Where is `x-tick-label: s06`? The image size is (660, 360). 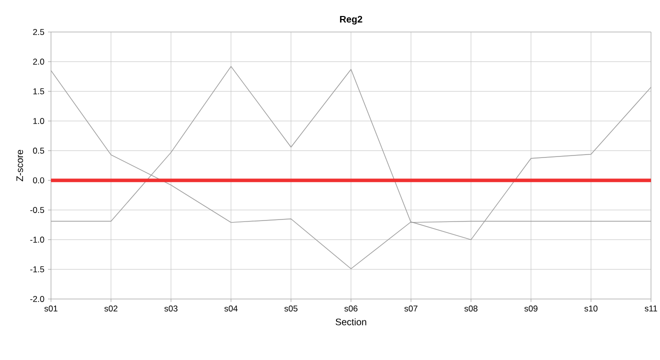 x-tick-label: s06 is located at coordinates (351, 309).